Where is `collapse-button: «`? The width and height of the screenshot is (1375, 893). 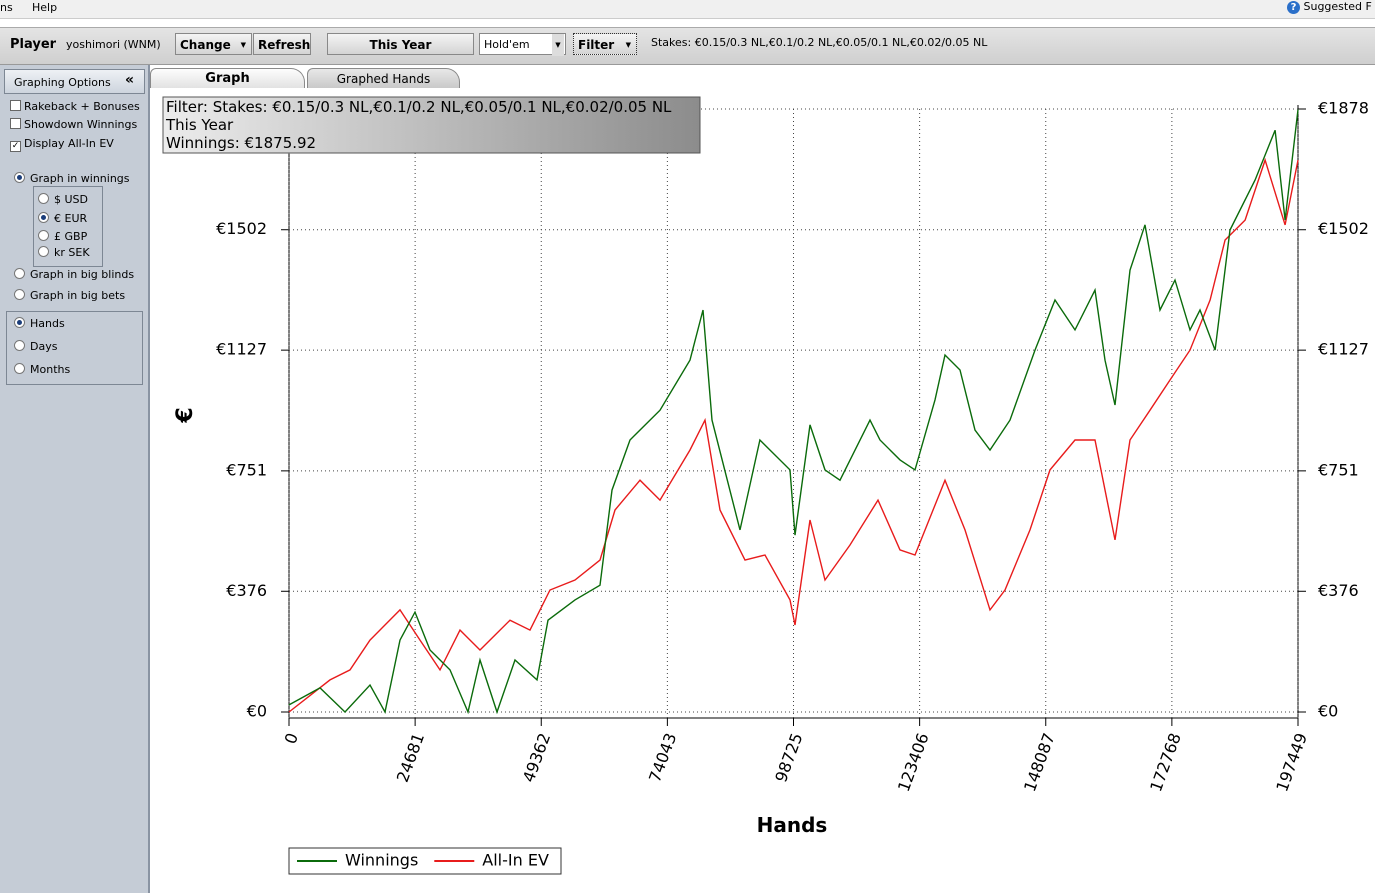
collapse-button: « is located at coordinates (130, 80).